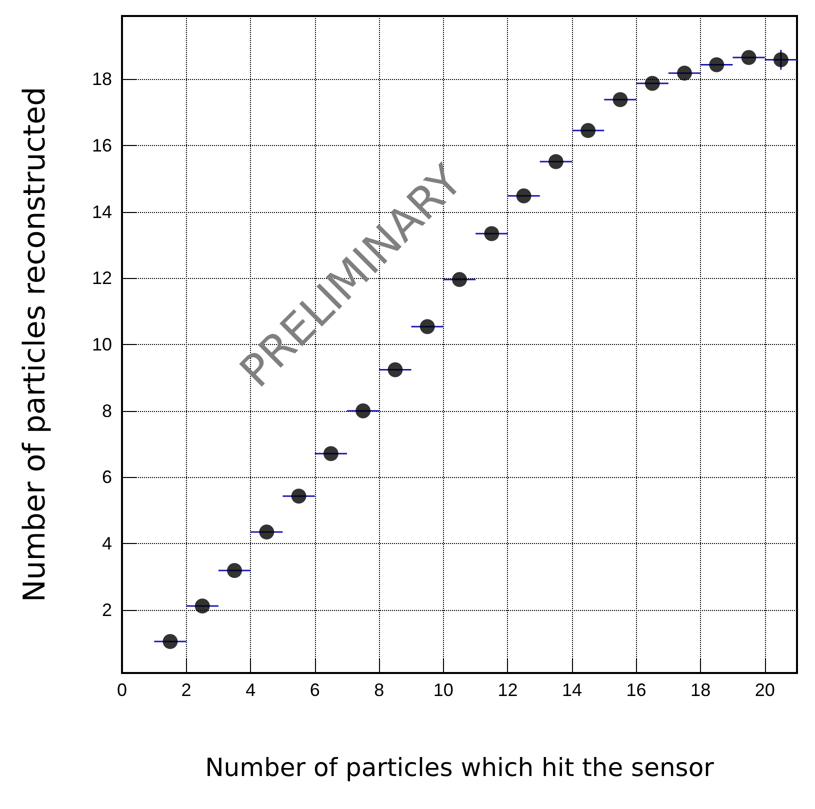 This screenshot has height=809, width=815. What do you see at coordinates (379, 690) in the screenshot?
I see `x-tick-label: 8` at bounding box center [379, 690].